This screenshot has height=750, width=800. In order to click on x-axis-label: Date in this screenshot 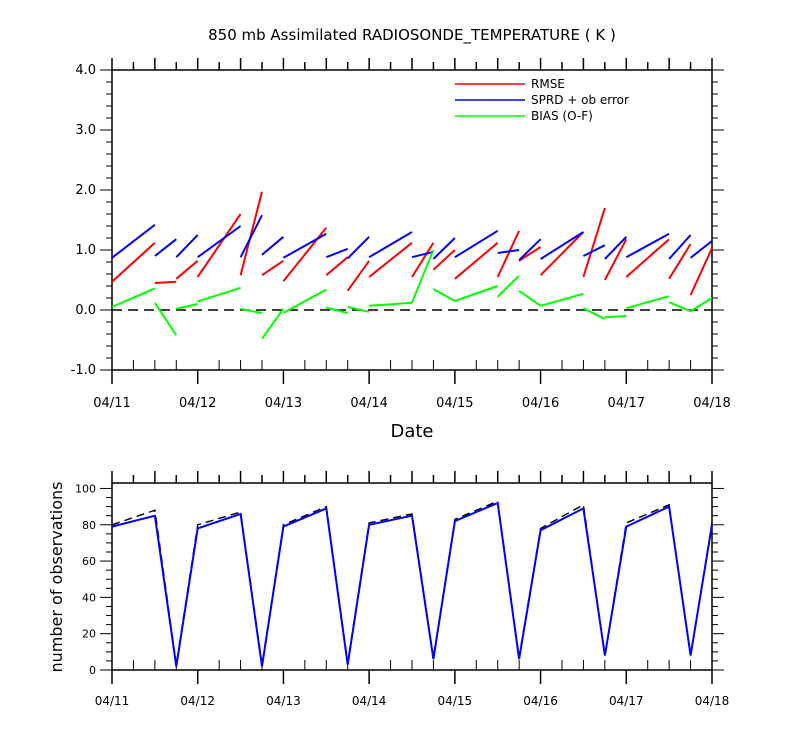, I will do `click(411, 431)`.